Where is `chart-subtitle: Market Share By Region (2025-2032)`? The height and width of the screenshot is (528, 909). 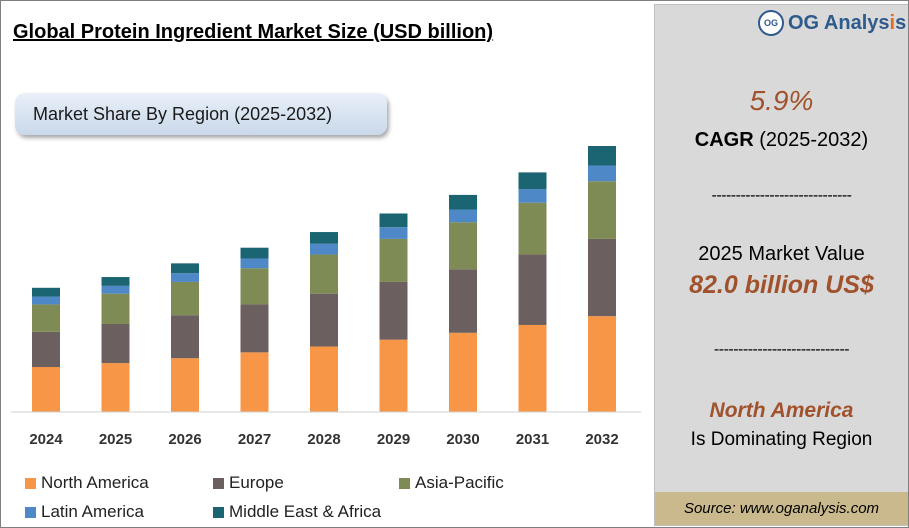
chart-subtitle: Market Share By Region (2025-2032) is located at coordinates (183, 114).